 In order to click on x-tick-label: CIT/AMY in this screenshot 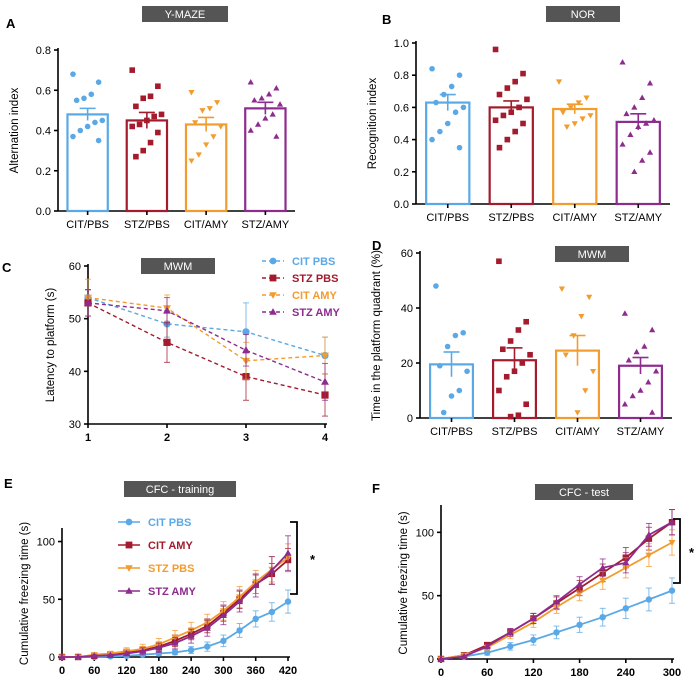, I will do `click(206, 225)`.